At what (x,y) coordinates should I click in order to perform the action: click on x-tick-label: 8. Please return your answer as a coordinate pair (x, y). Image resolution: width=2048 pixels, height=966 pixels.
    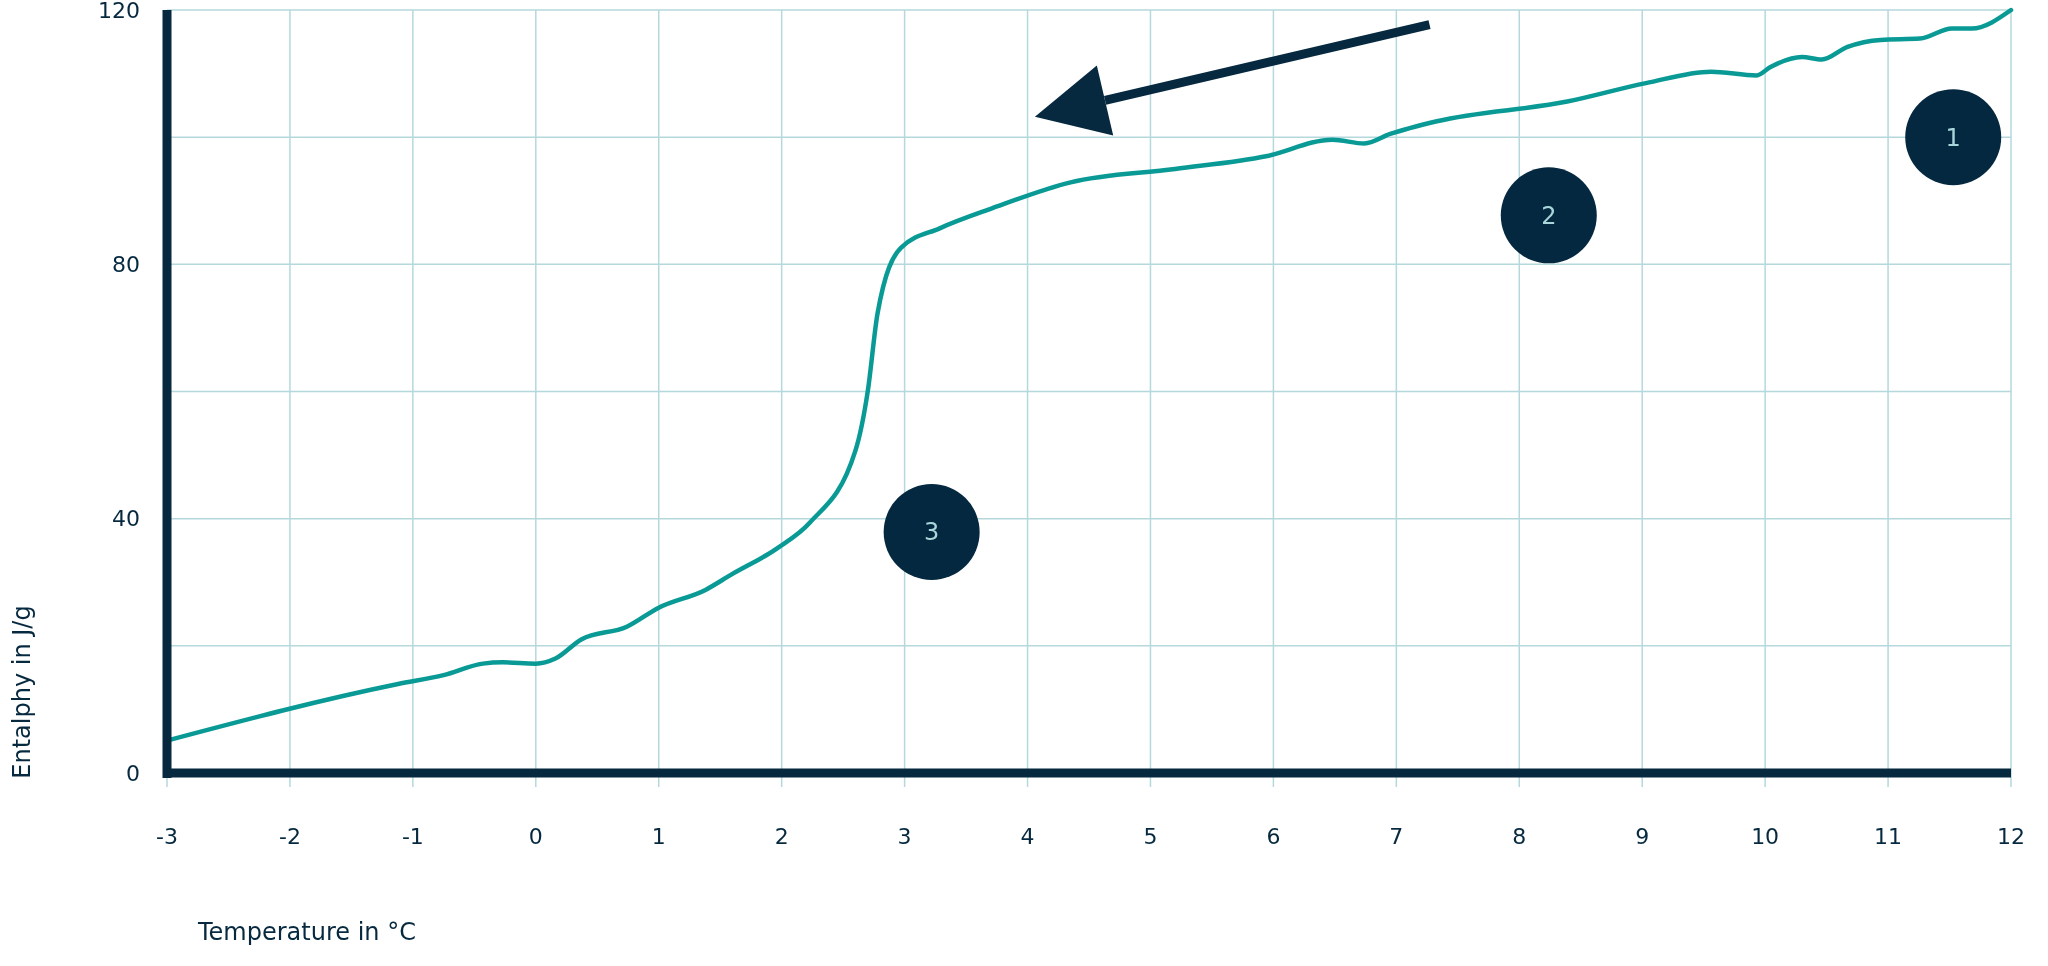
    Looking at the image, I should click on (1519, 836).